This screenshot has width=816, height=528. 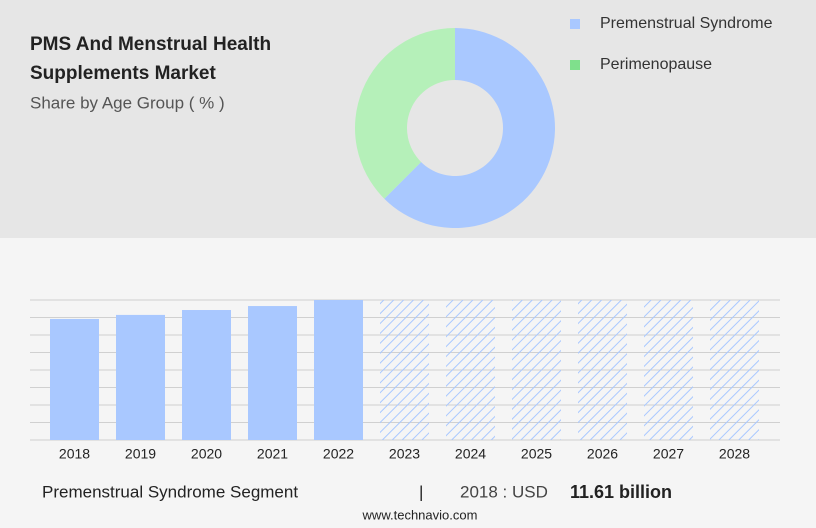 What do you see at coordinates (170, 491) in the screenshot?
I see `footer-segment: Premenstrual Syndrome Segment` at bounding box center [170, 491].